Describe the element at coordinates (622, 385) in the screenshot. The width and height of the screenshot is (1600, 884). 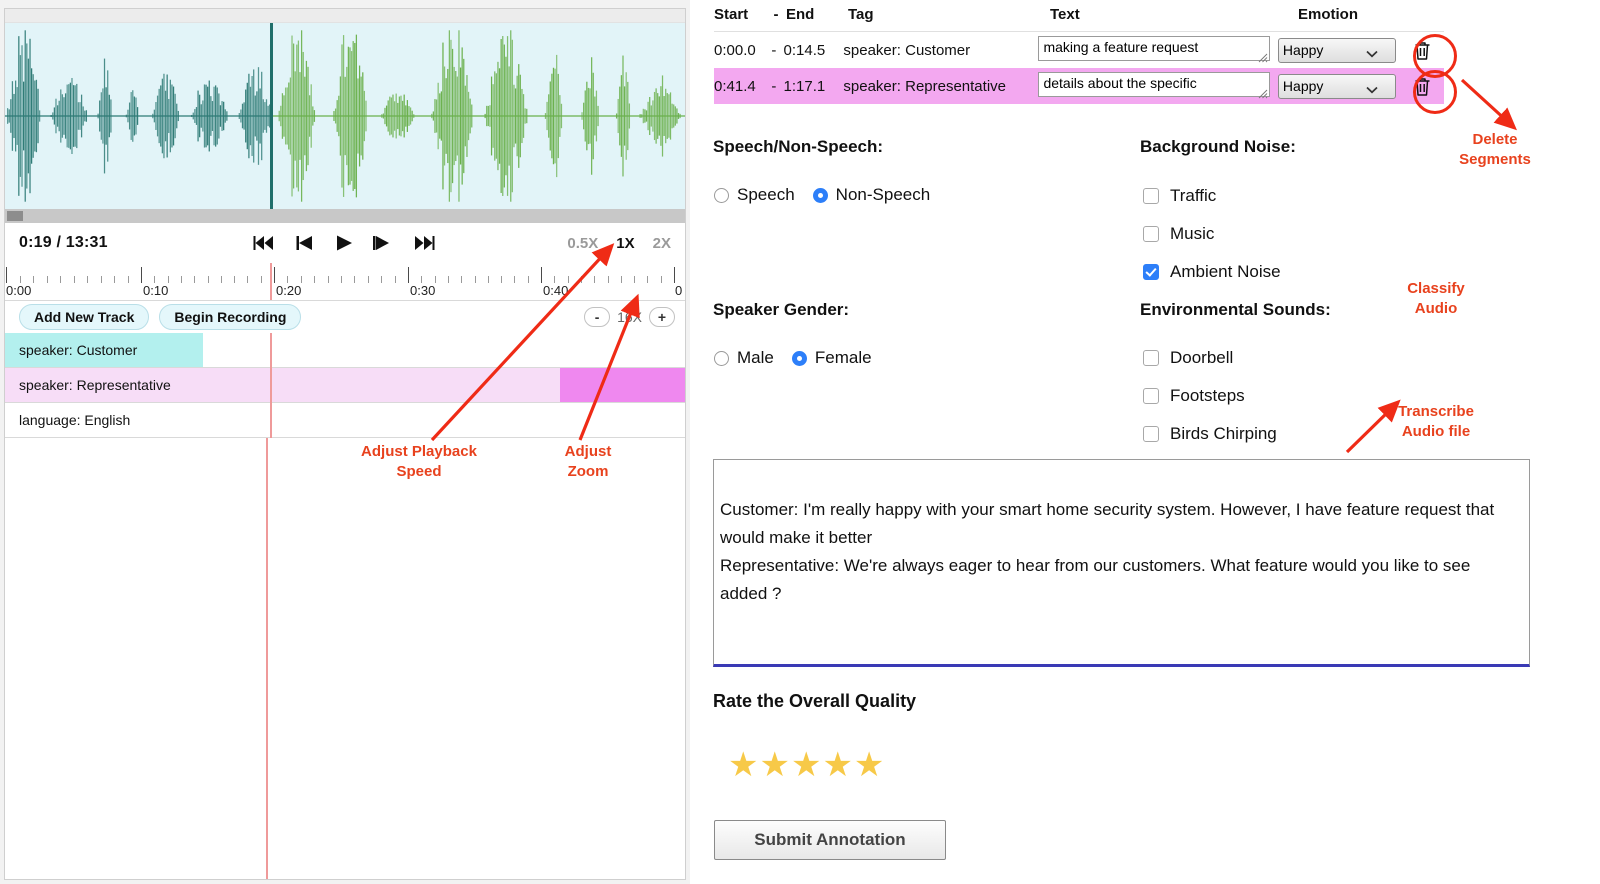
I see `track-segment-representative-b` at that location.